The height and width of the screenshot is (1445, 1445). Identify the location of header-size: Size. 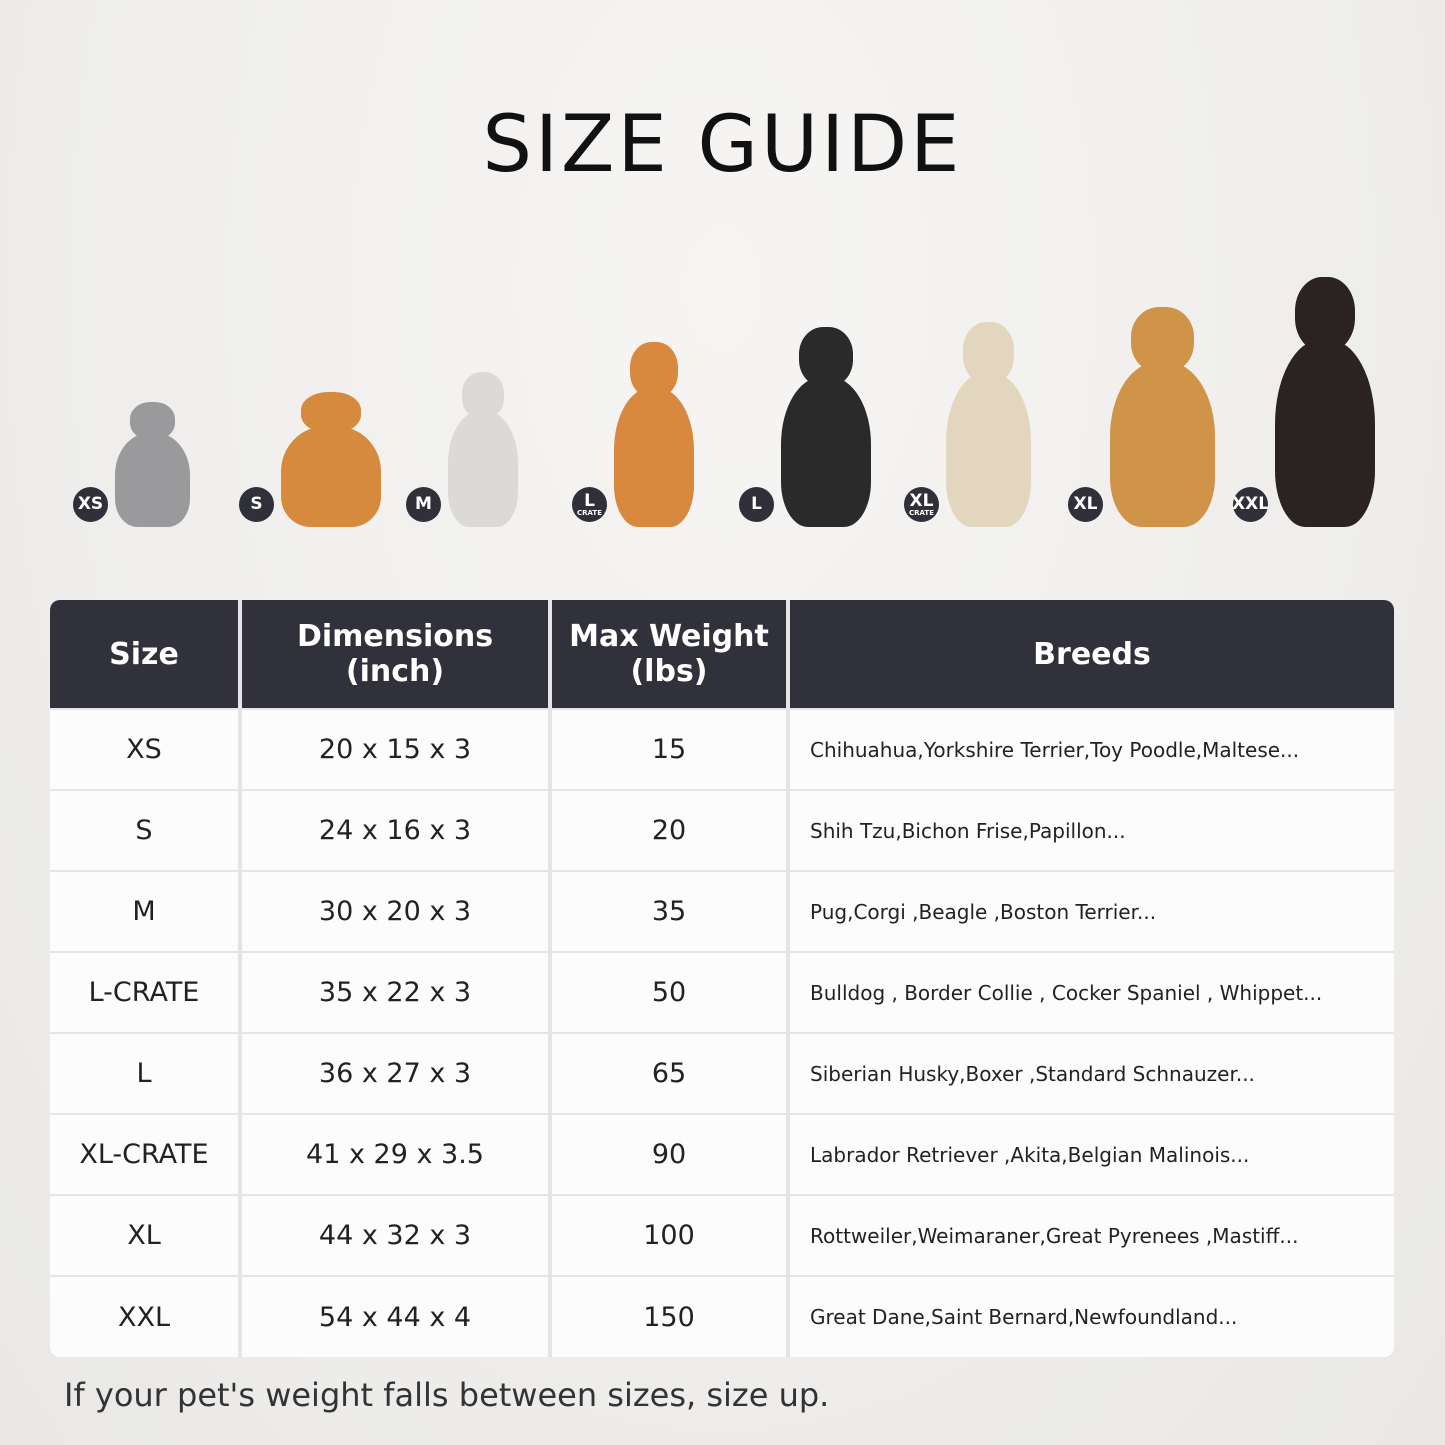
(144, 654).